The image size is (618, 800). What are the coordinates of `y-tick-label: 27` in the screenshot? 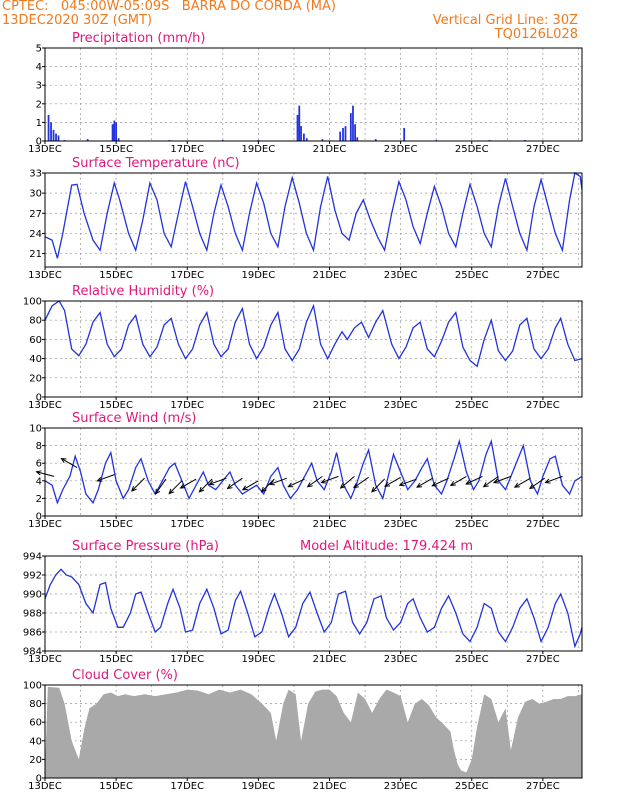 It's located at (35, 214).